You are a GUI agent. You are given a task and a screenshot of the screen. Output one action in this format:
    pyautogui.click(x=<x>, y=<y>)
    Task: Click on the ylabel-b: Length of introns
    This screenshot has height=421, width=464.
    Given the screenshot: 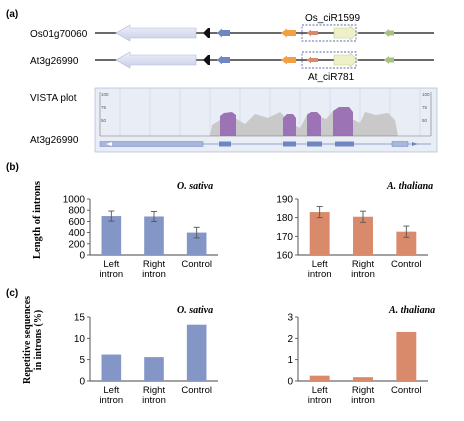 What is the action you would take?
    pyautogui.click(x=37, y=220)
    